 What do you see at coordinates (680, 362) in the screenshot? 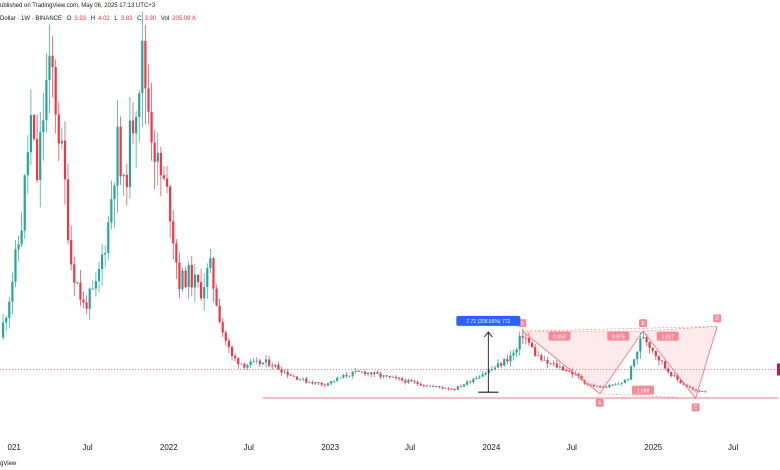
I see `pattern-triangle-bcd` at bounding box center [680, 362].